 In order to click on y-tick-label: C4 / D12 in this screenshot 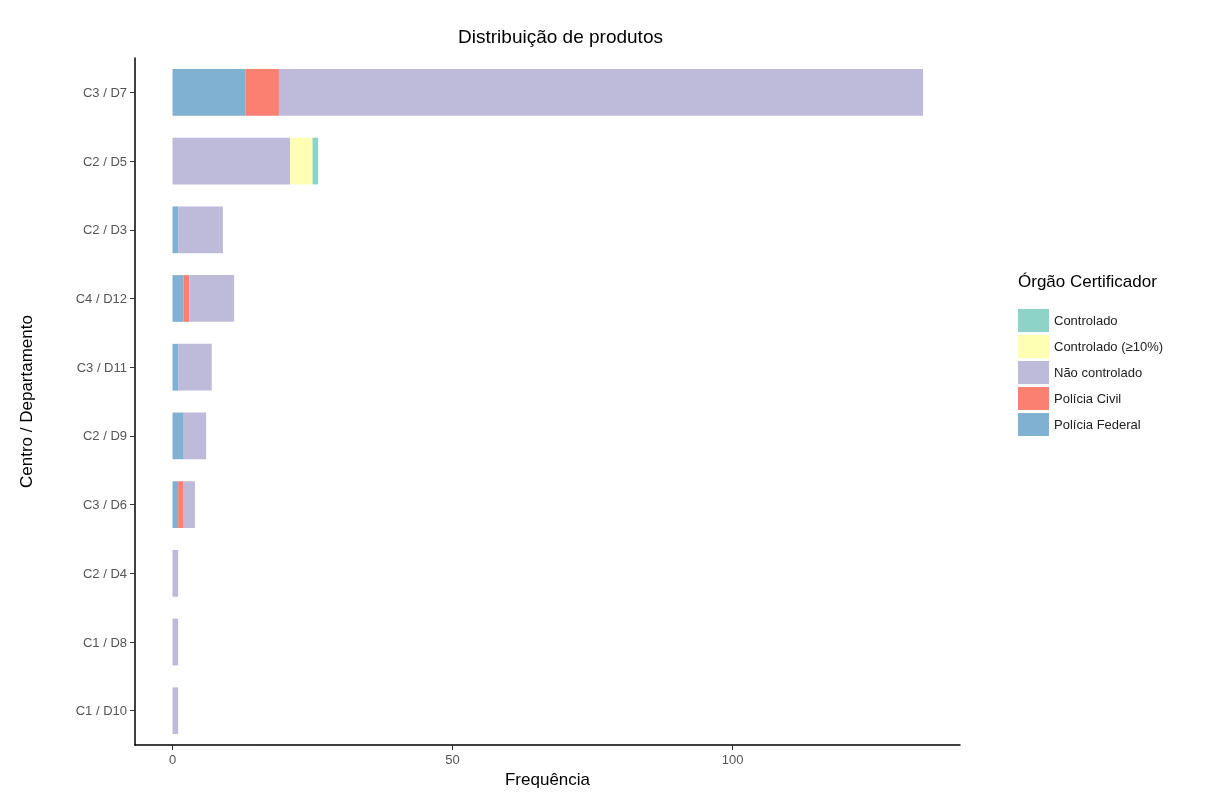, I will do `click(101, 298)`.